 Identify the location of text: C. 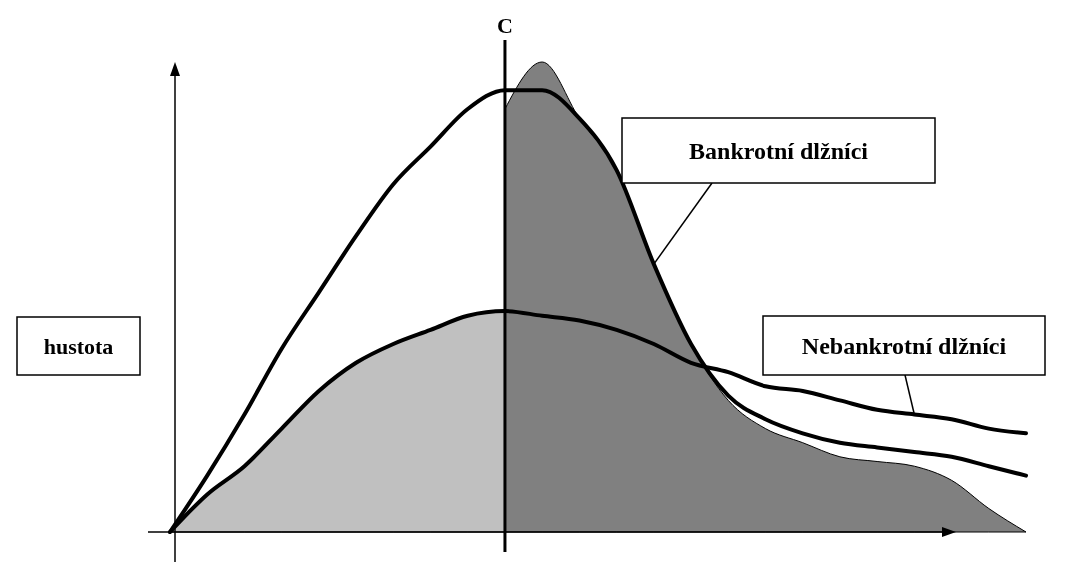
(505, 25).